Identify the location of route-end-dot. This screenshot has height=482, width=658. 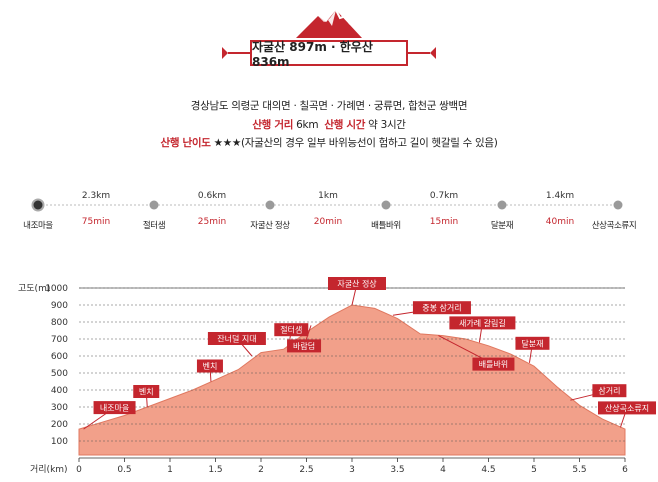
(618, 205).